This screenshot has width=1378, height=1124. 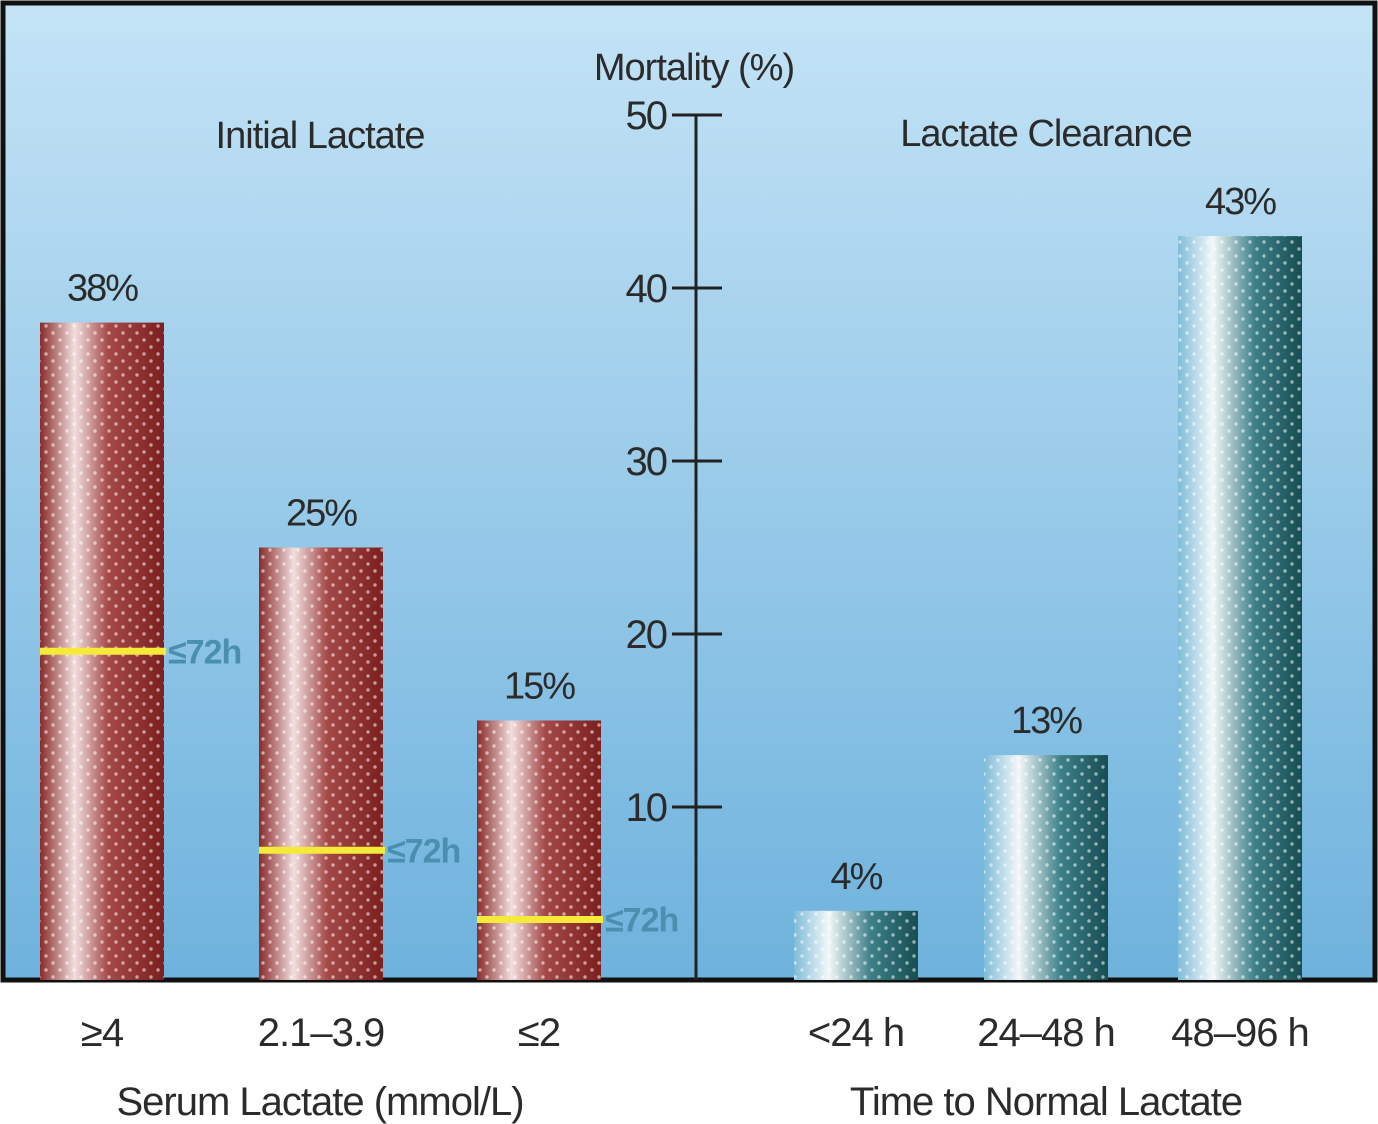 What do you see at coordinates (321, 1033) in the screenshot?
I see `category-label-initial-1: 2.1–3.9` at bounding box center [321, 1033].